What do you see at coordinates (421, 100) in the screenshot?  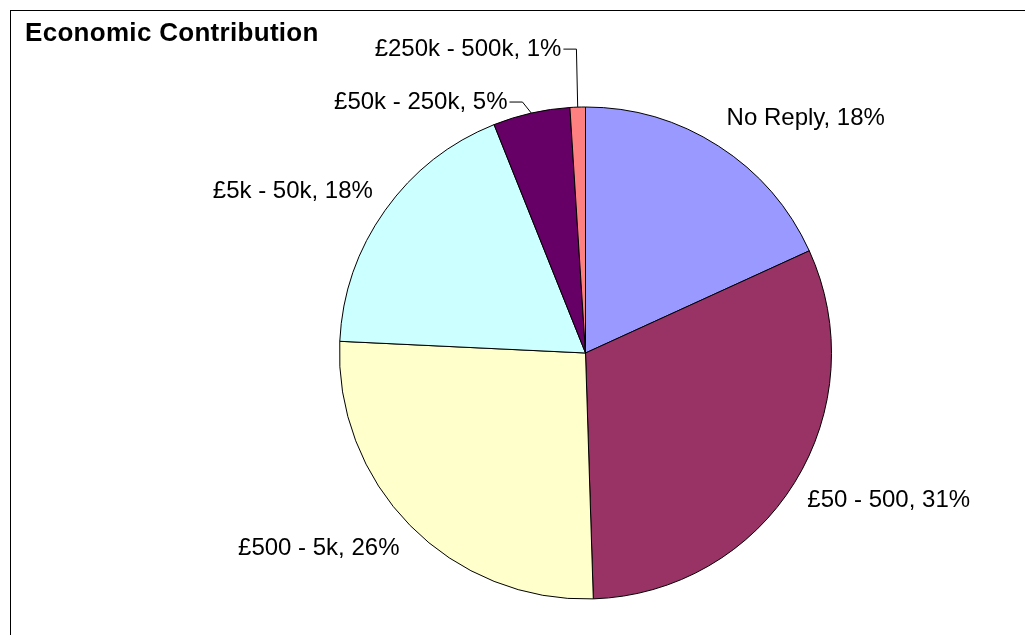 I see `slice-label: £50k - 250k, 5%` at bounding box center [421, 100].